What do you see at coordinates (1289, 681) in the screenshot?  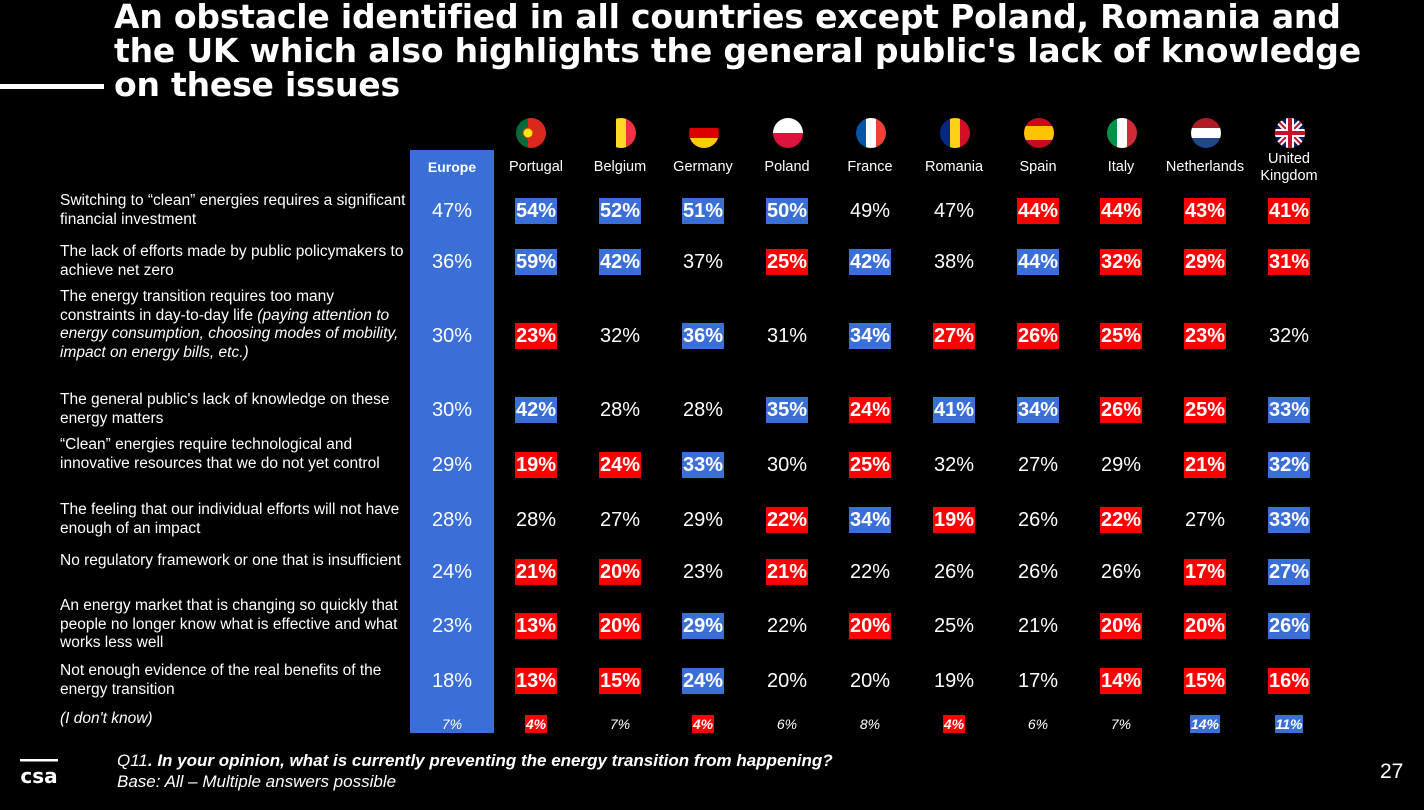 I see `table-cell: 16%` at bounding box center [1289, 681].